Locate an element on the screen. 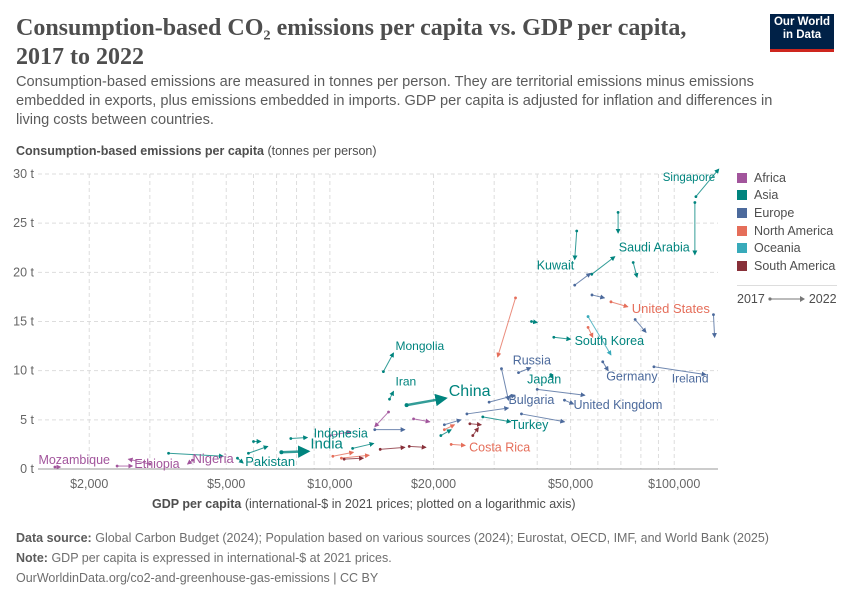 Image resolution: width=850 pixels, height=600 pixels. logo-line-1: Our World is located at coordinates (801, 22).